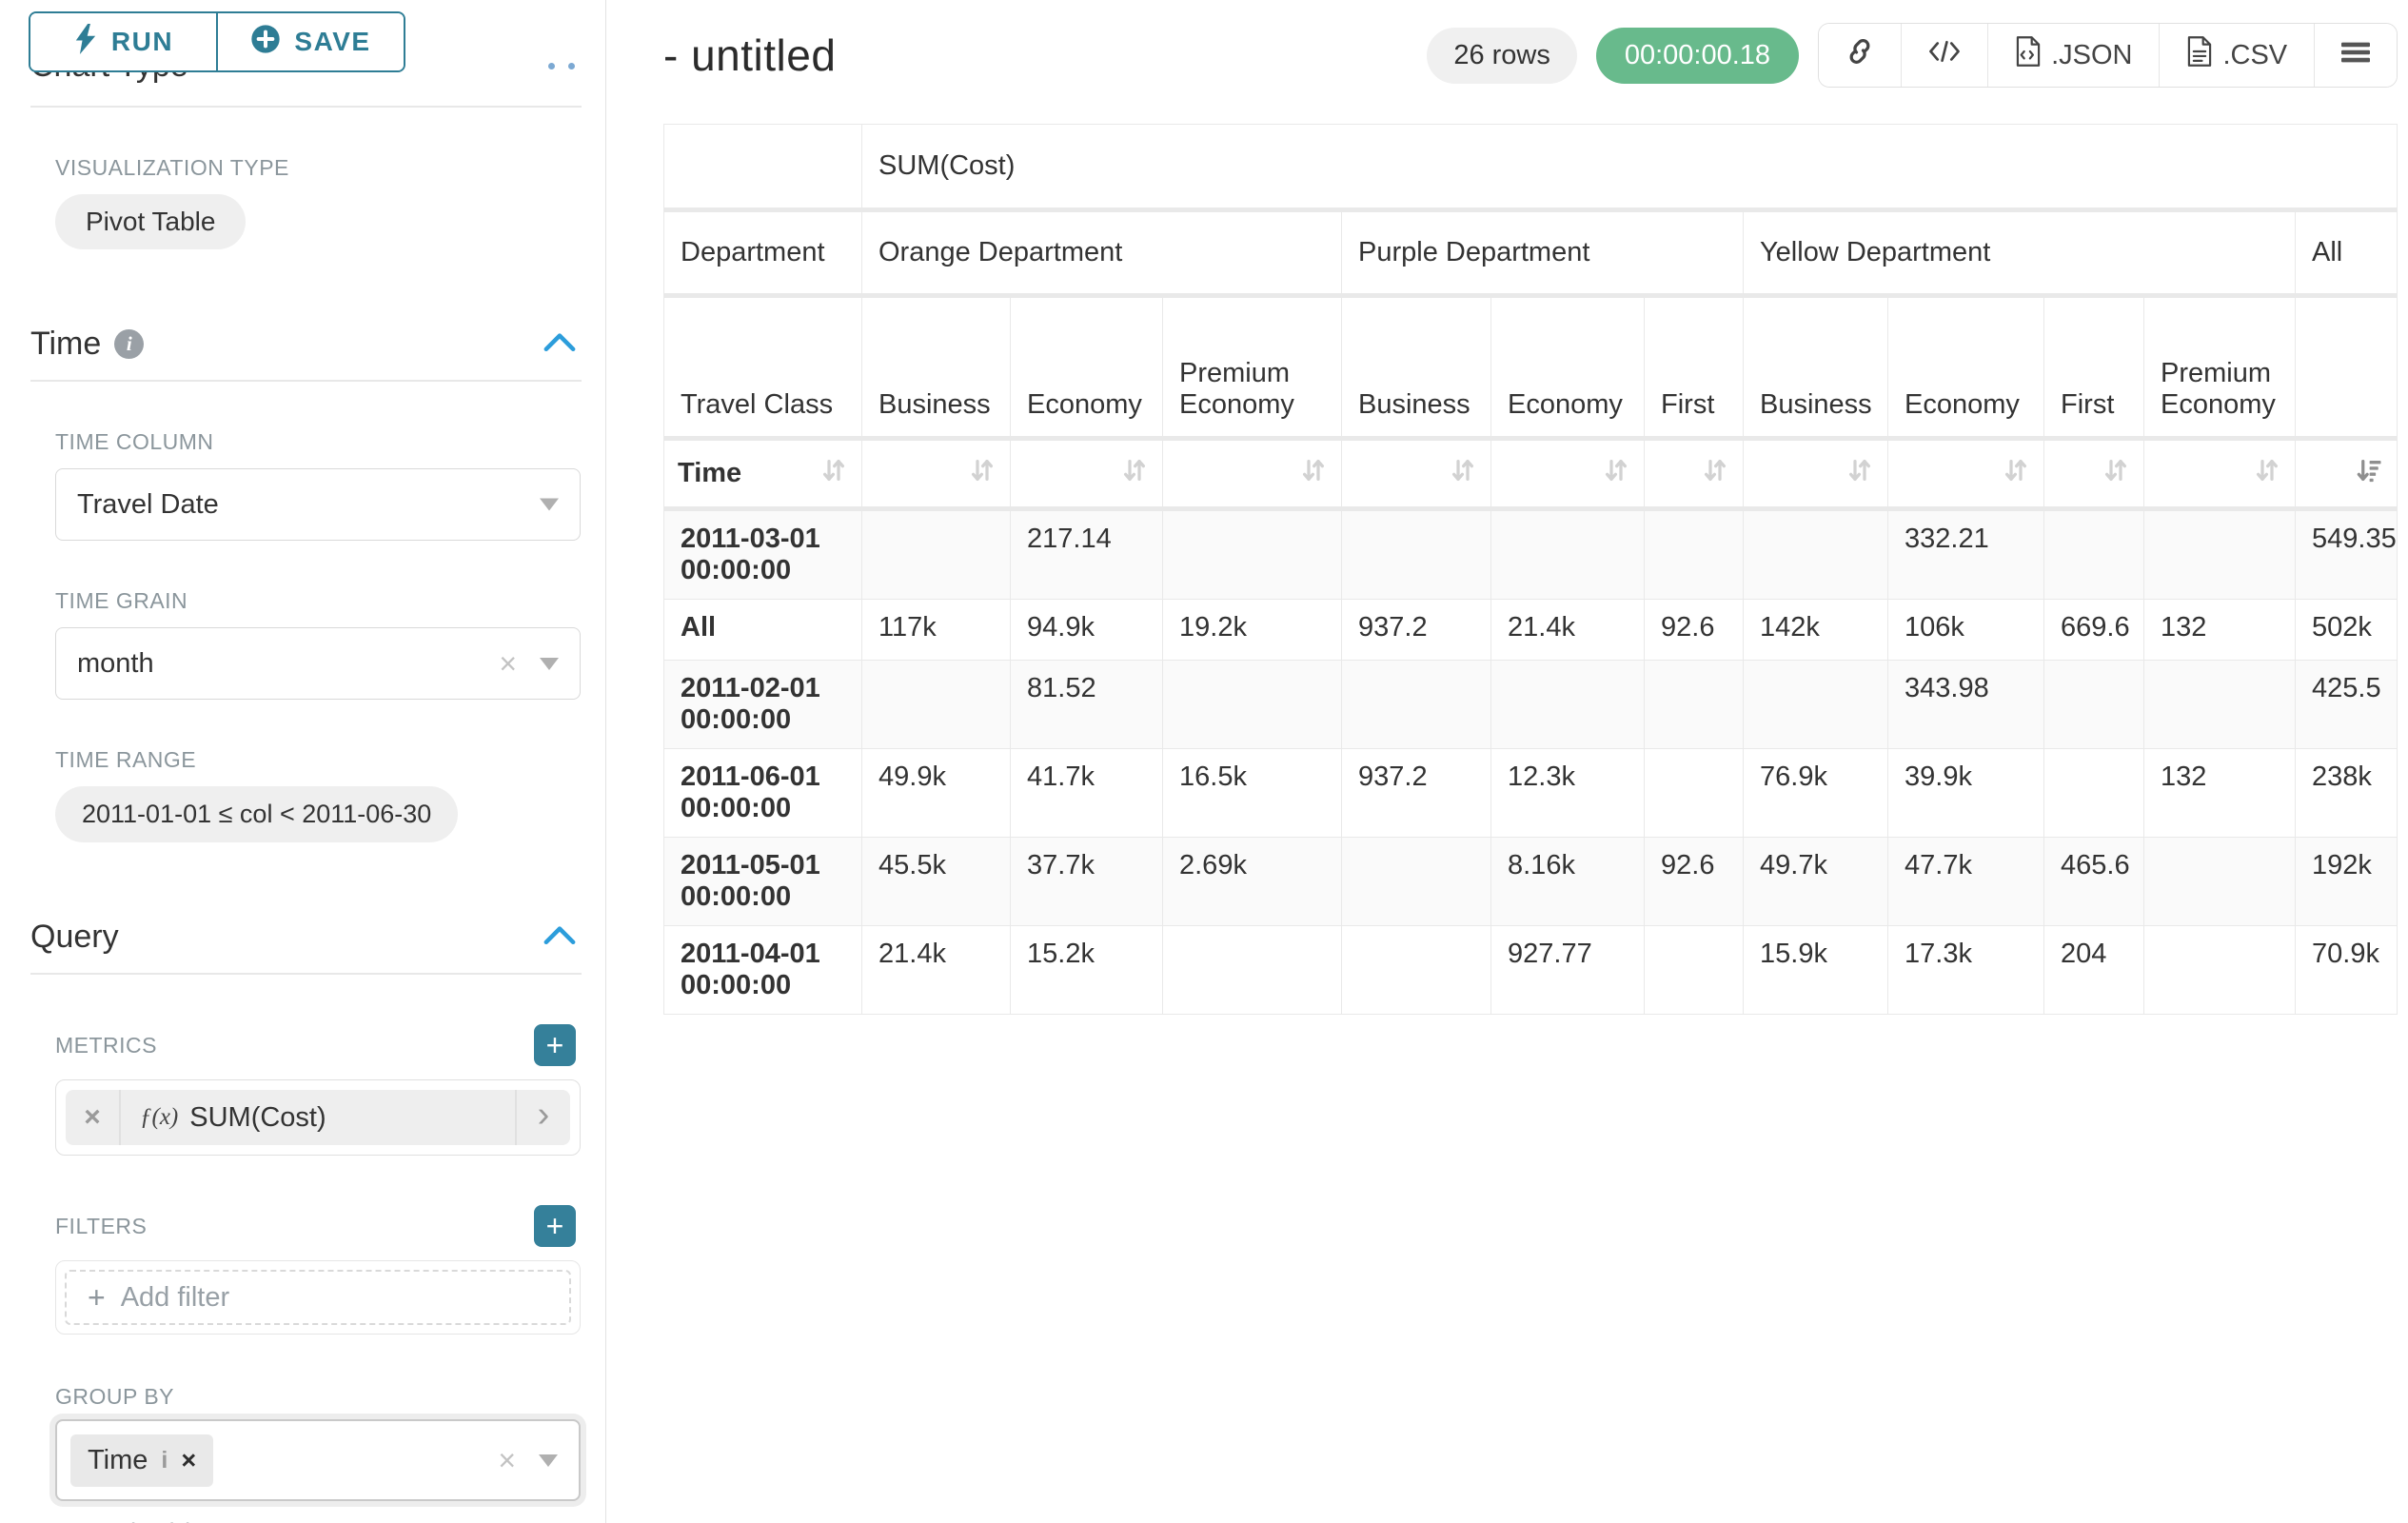 The width and height of the screenshot is (2408, 1523). I want to click on visualization-type-pill: Pivot Table, so click(151, 222).